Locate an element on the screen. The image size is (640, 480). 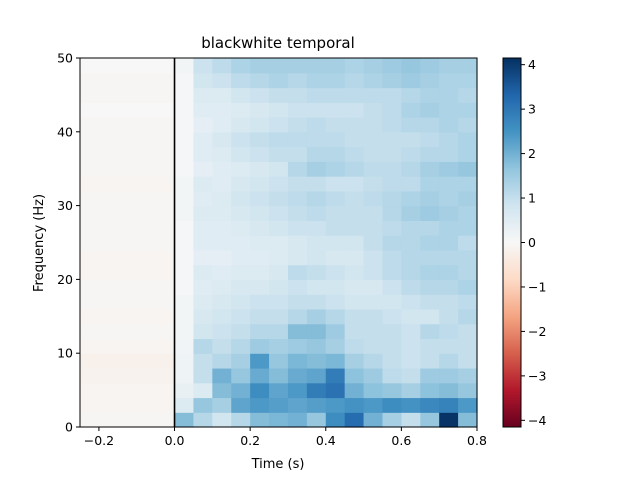
colorbar-tick-label: 1 is located at coordinates (532, 198).